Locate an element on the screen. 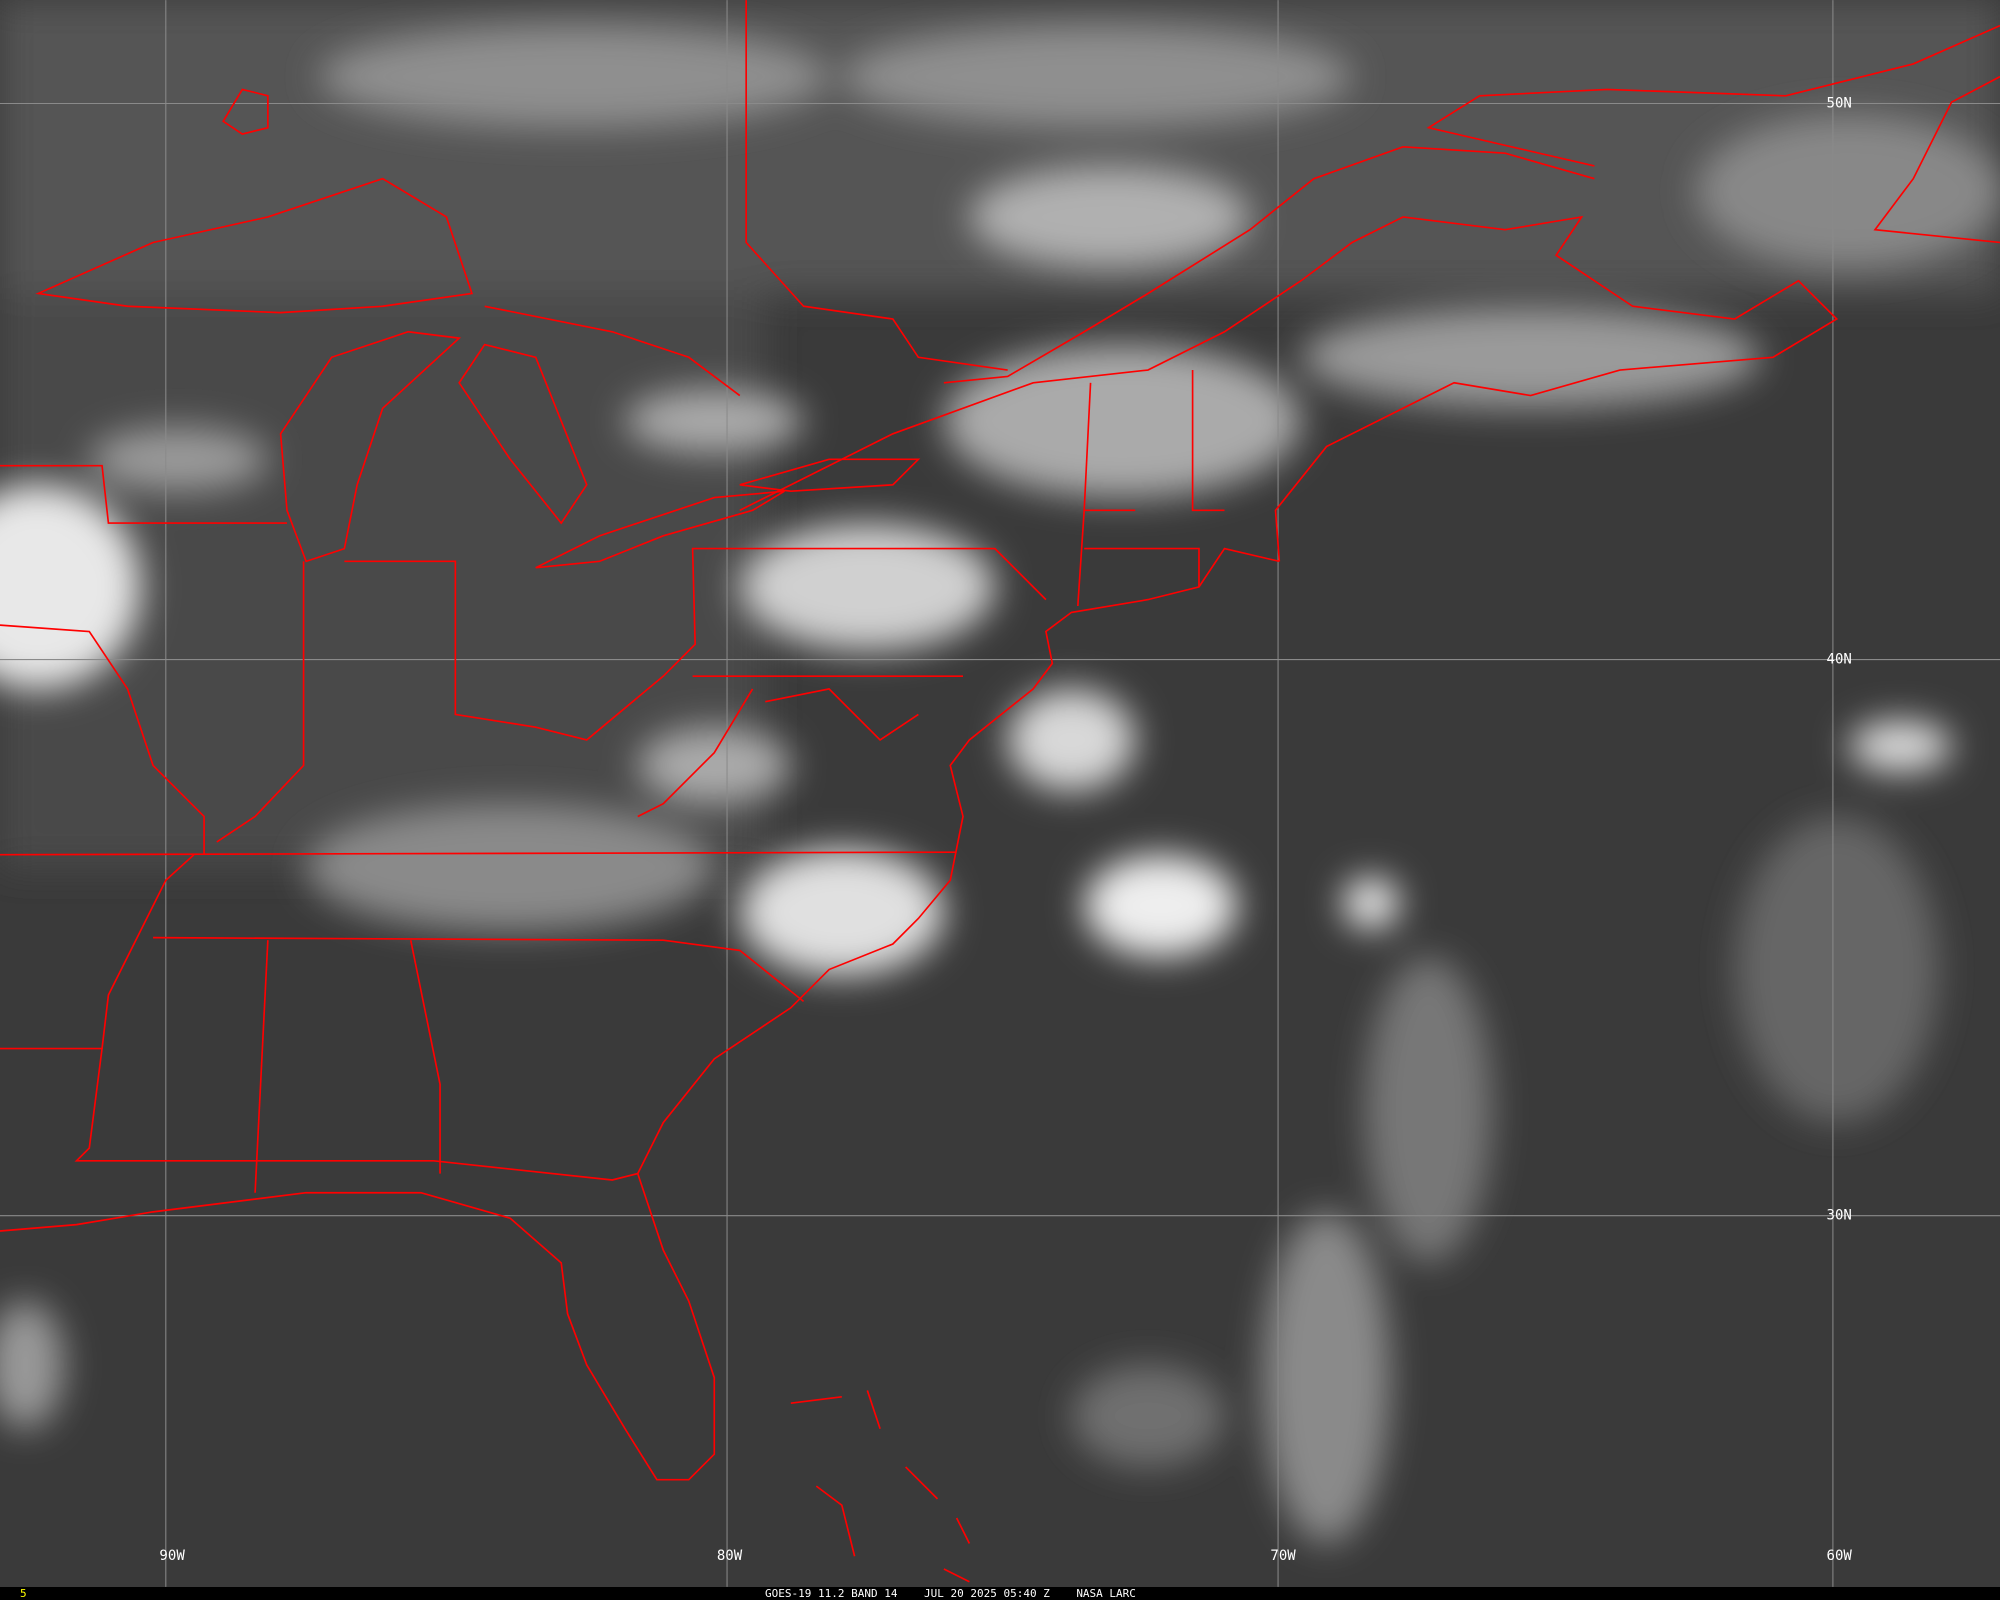  satellite-name: GOES-19 is located at coordinates (788, 1593).